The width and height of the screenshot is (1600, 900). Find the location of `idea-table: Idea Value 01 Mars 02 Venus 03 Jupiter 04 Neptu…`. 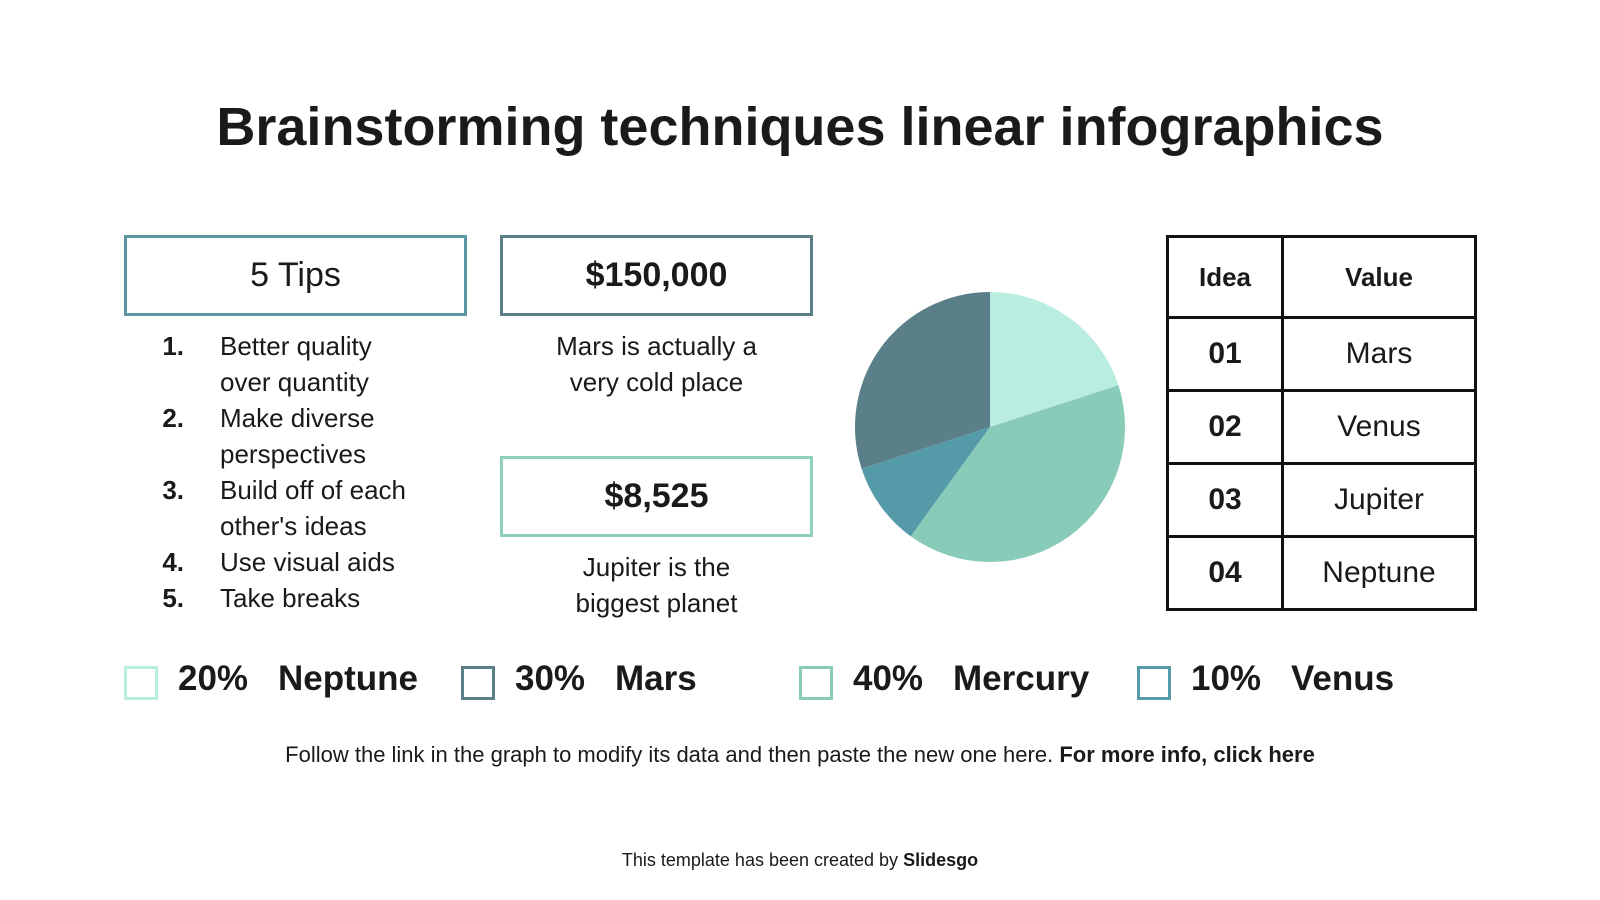

idea-table: Idea Value 01 Mars 02 Venus 03 Jupiter 04 Neptu… is located at coordinates (1321, 423).